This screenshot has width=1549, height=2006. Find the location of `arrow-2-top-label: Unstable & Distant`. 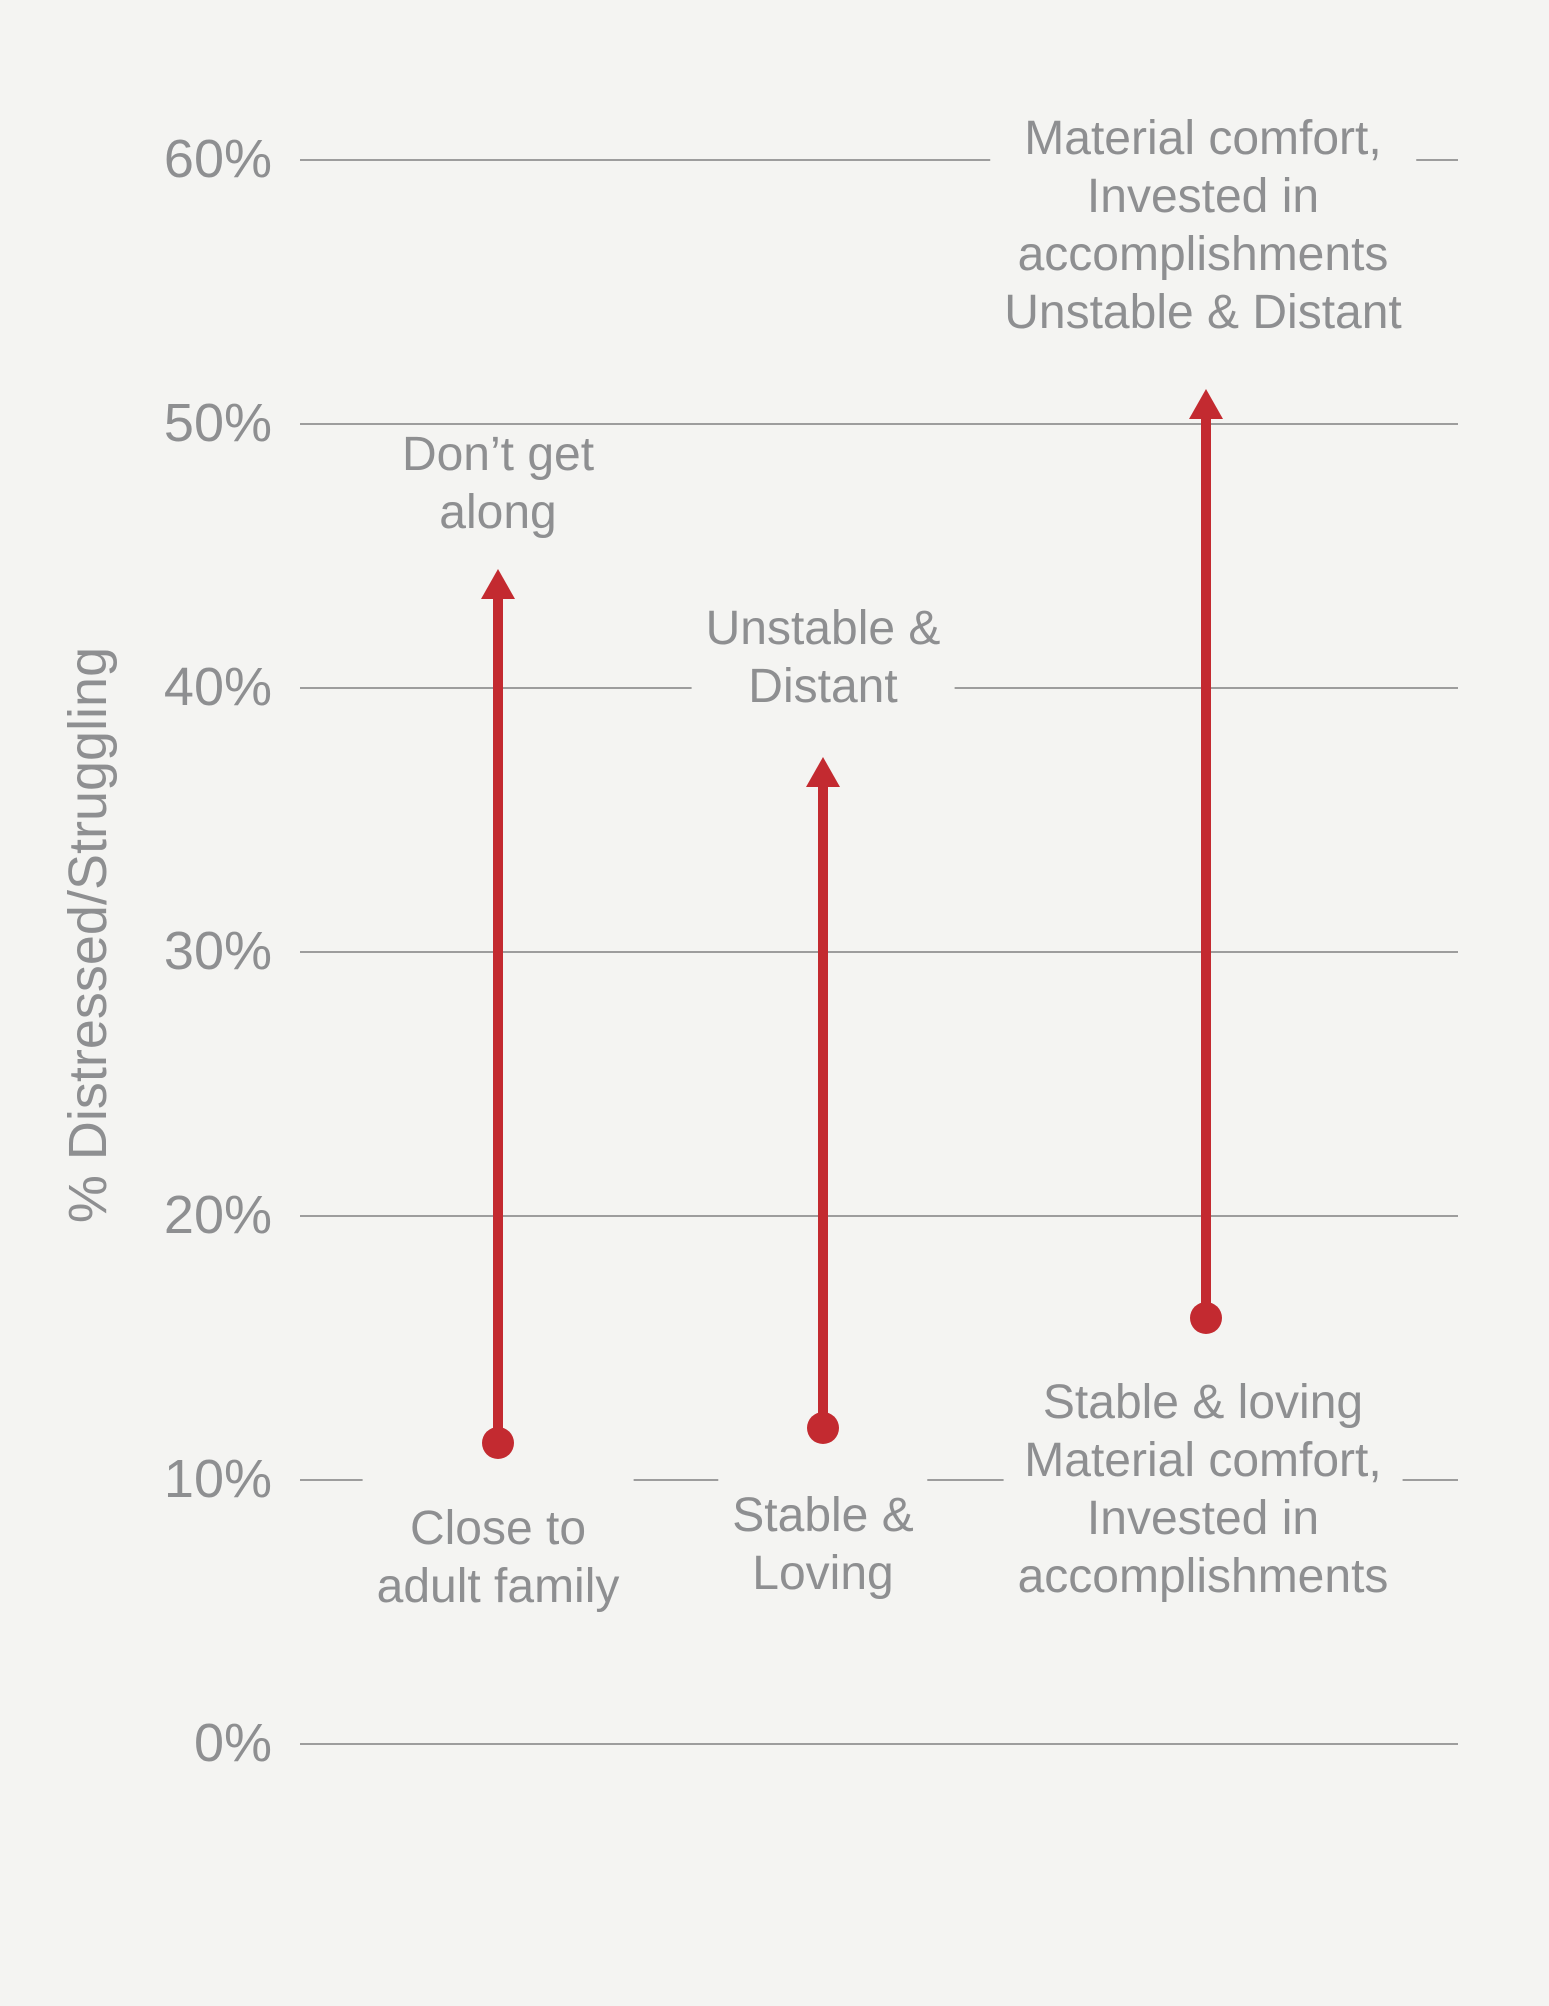

arrow-2-top-label: Unstable & Distant is located at coordinates (823, 658).